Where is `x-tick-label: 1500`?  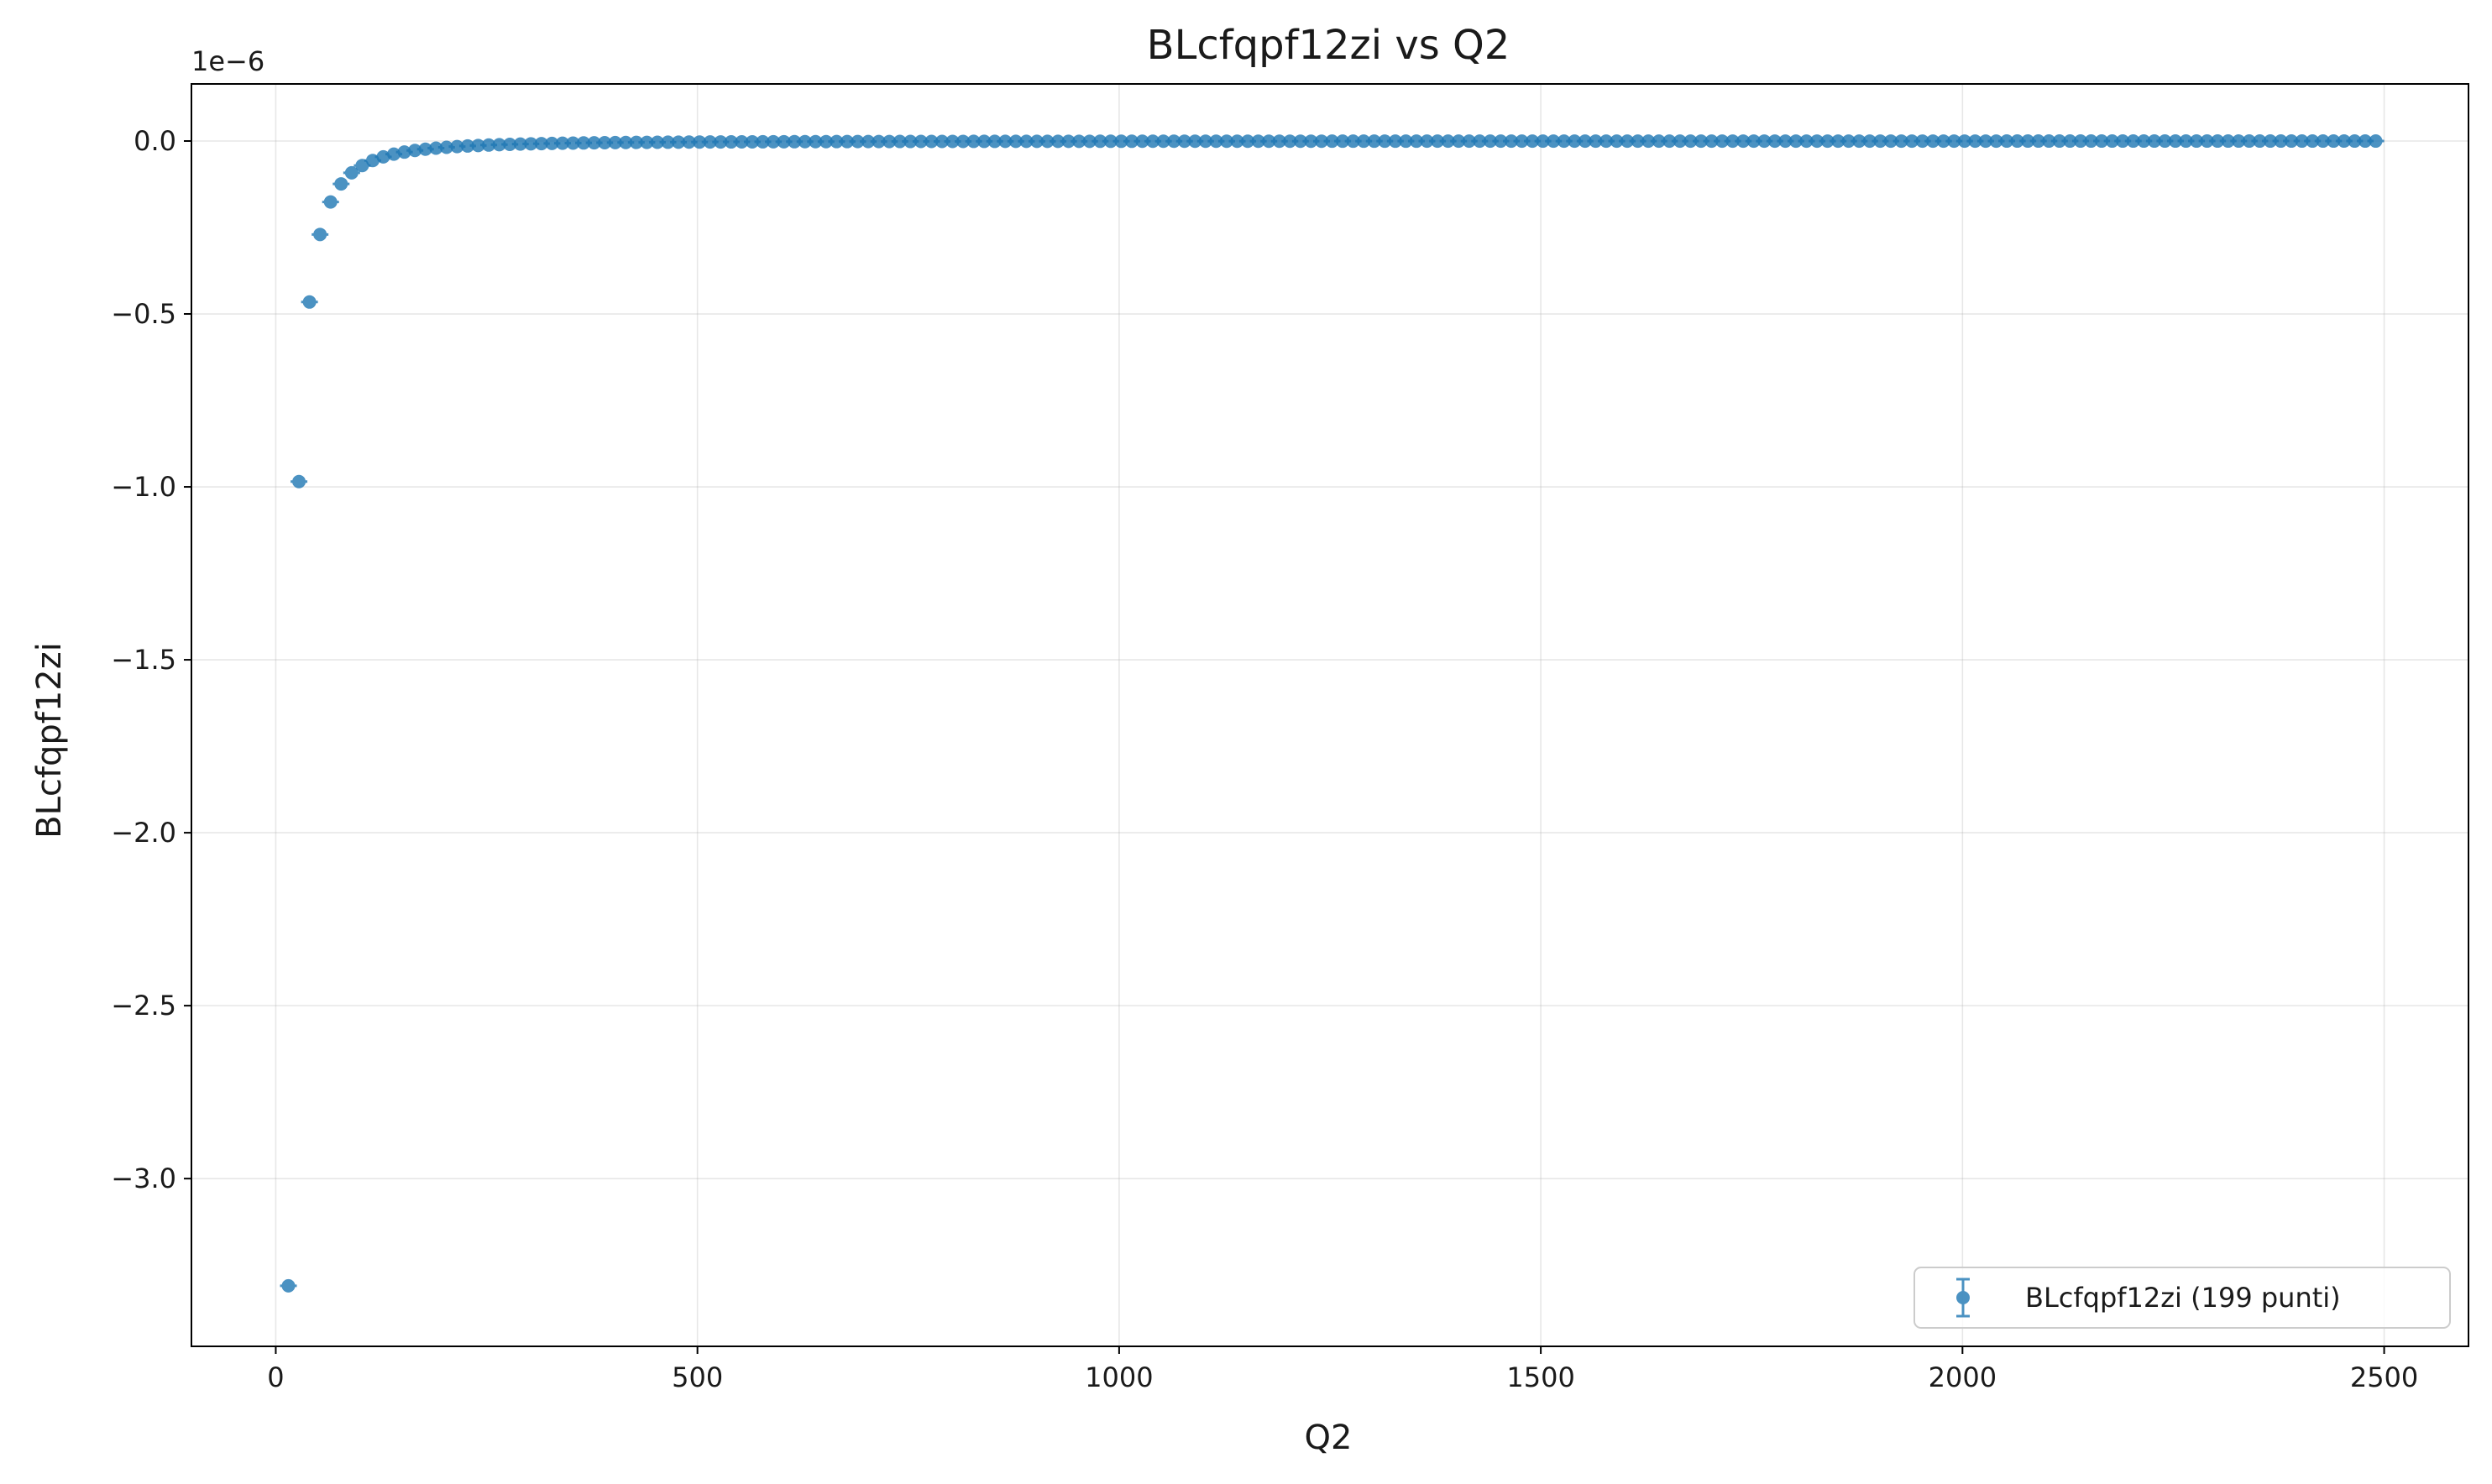 x-tick-label: 1500 is located at coordinates (1540, 1377).